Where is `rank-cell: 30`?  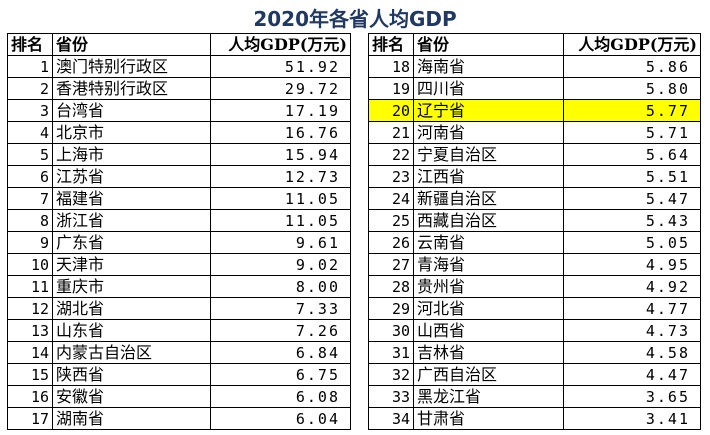
rank-cell: 30 is located at coordinates (391, 330).